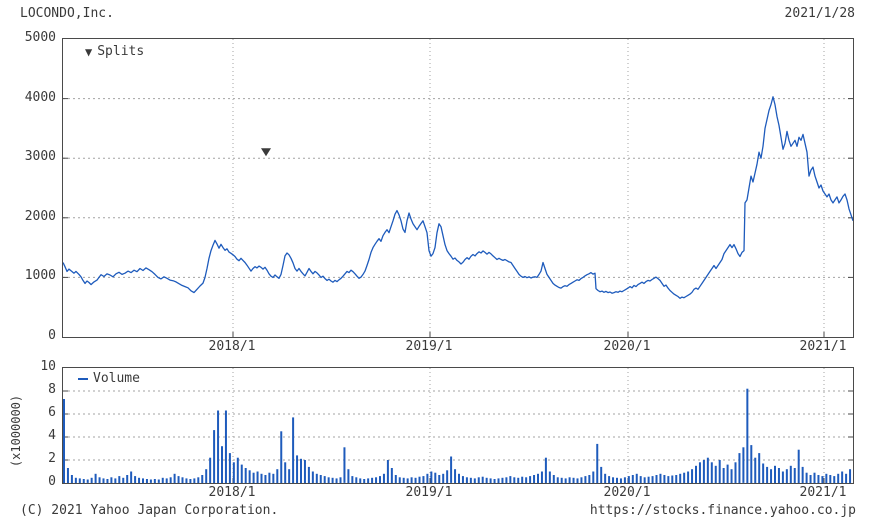 The height and width of the screenshot is (530, 870). I want to click on y-axis-label: 5000, so click(40, 37).